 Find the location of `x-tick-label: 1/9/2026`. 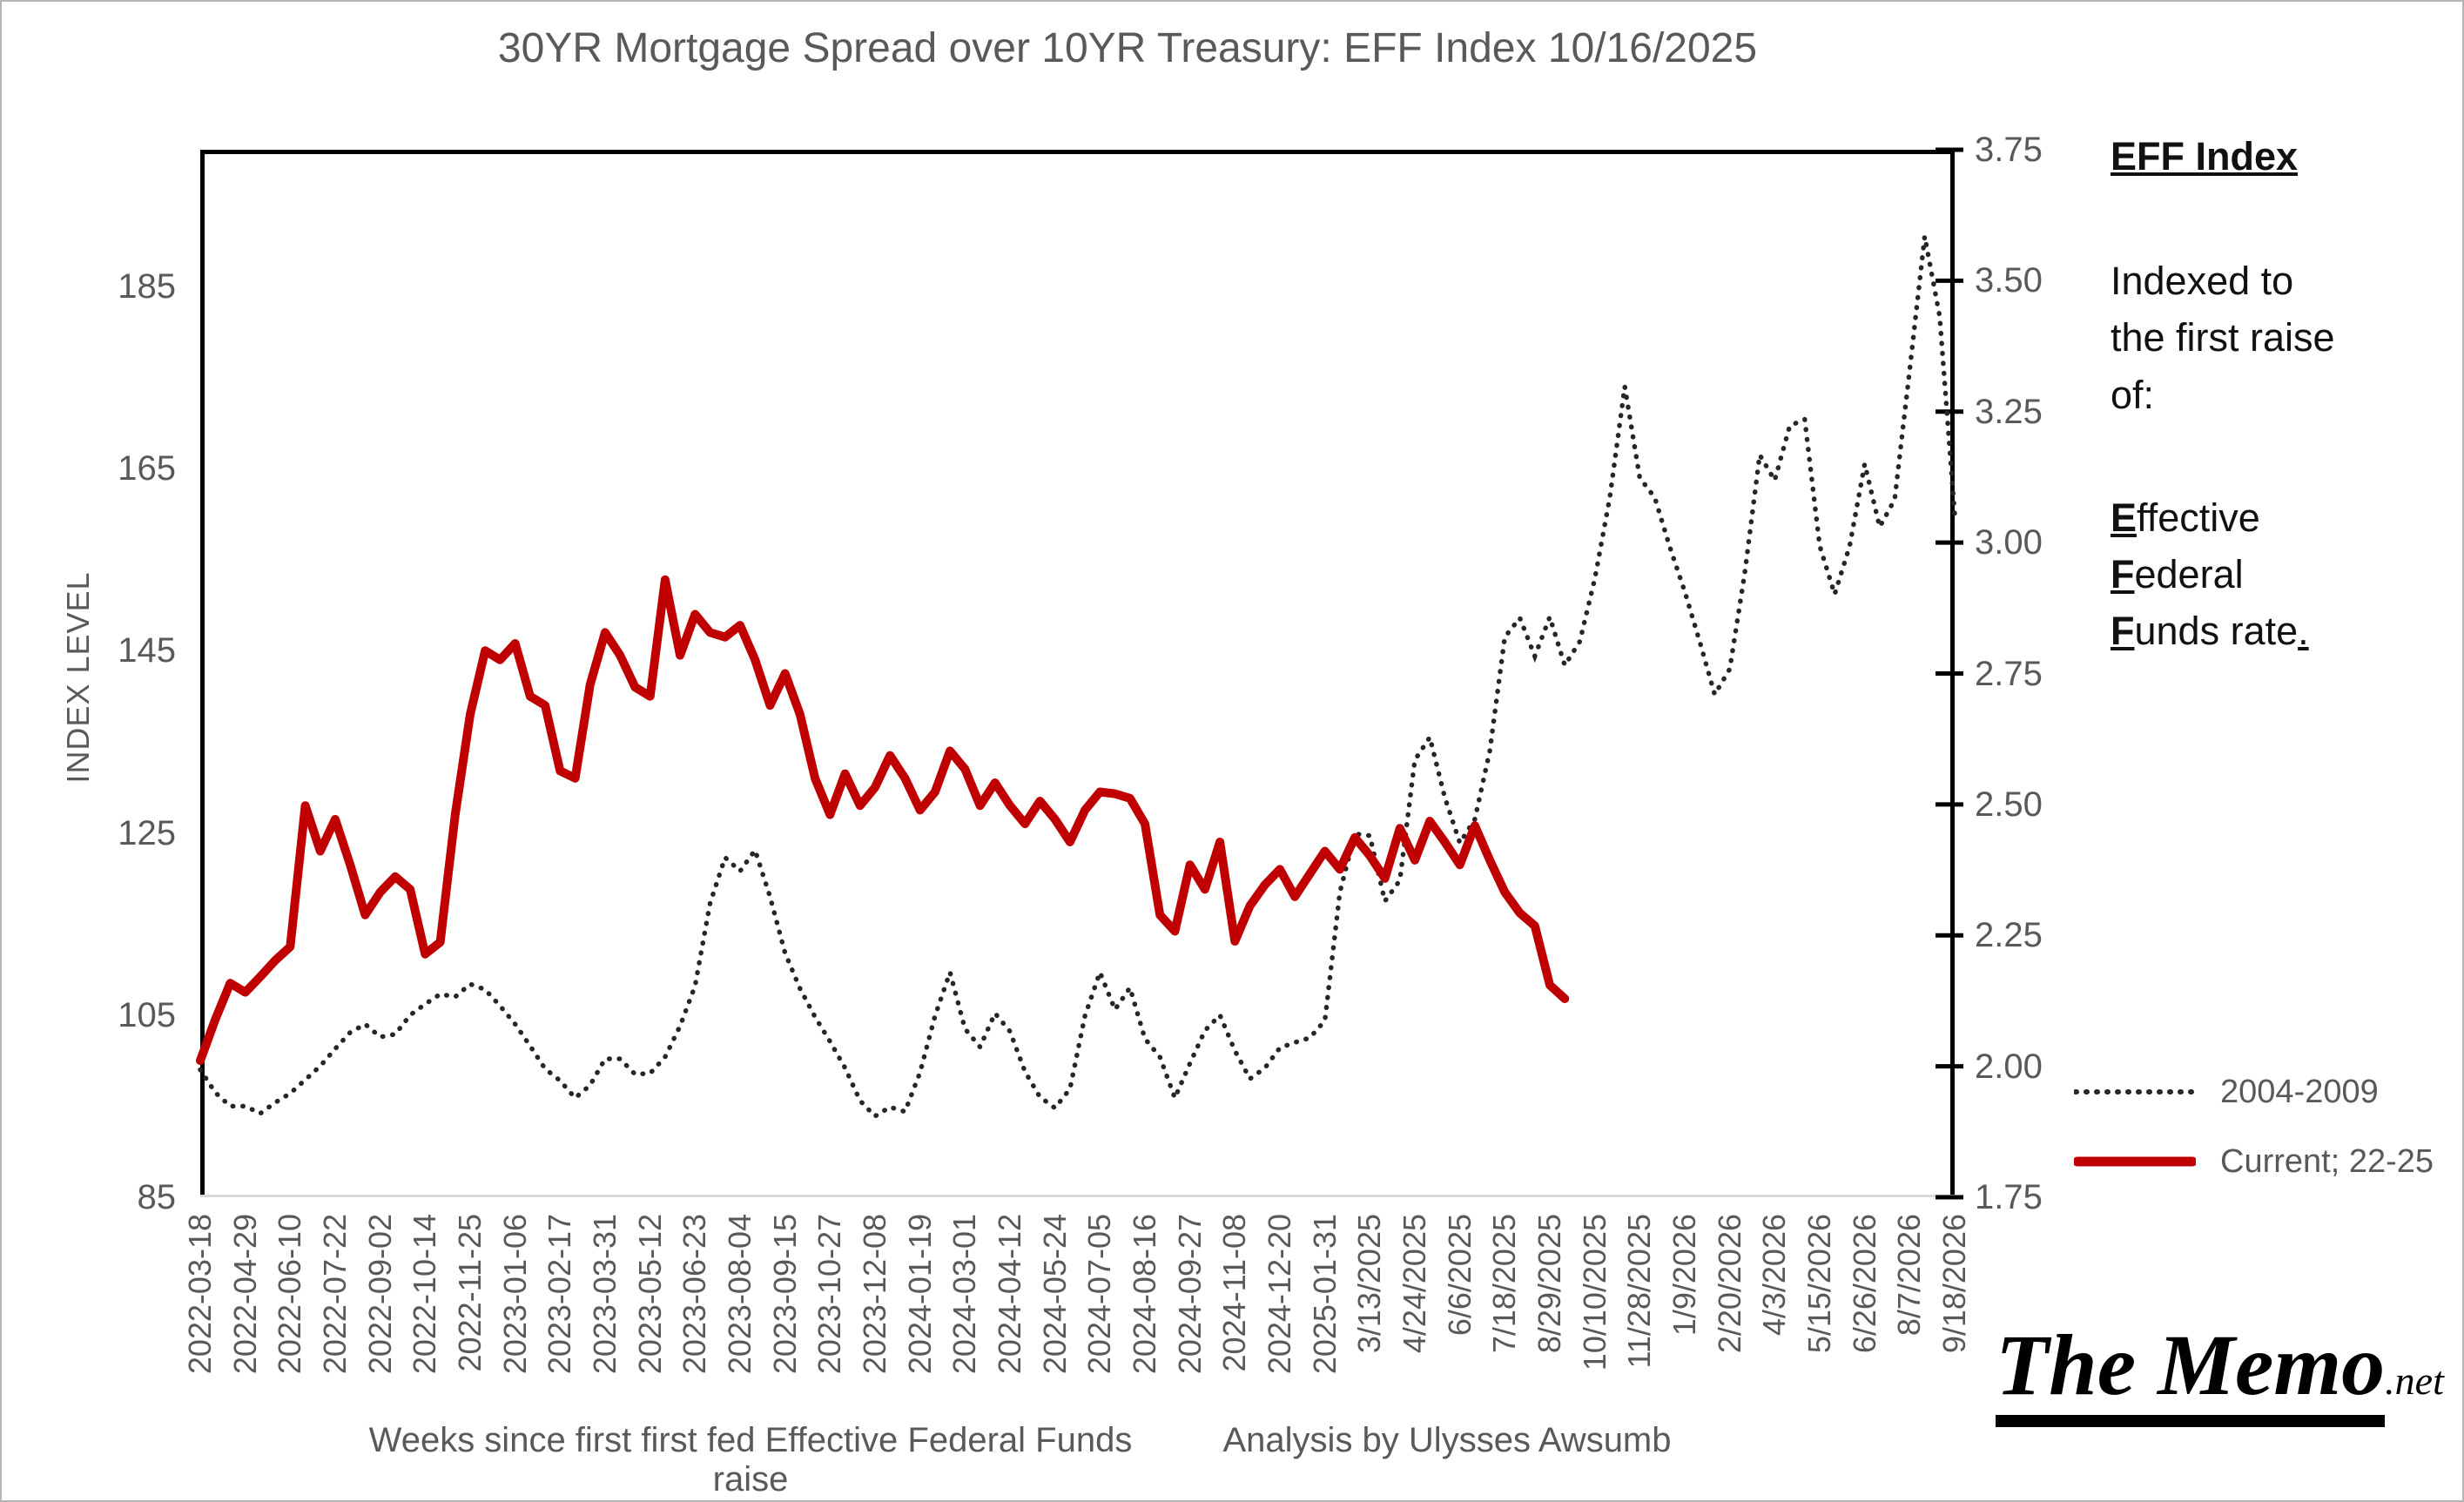

x-tick-label: 1/9/2026 is located at coordinates (1684, 1275).